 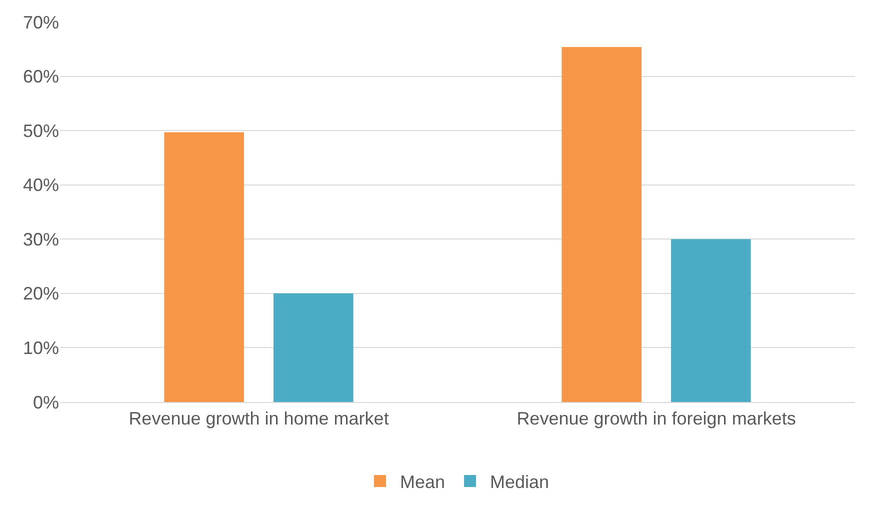 I want to click on legend-label: Mean, so click(x=423, y=482).